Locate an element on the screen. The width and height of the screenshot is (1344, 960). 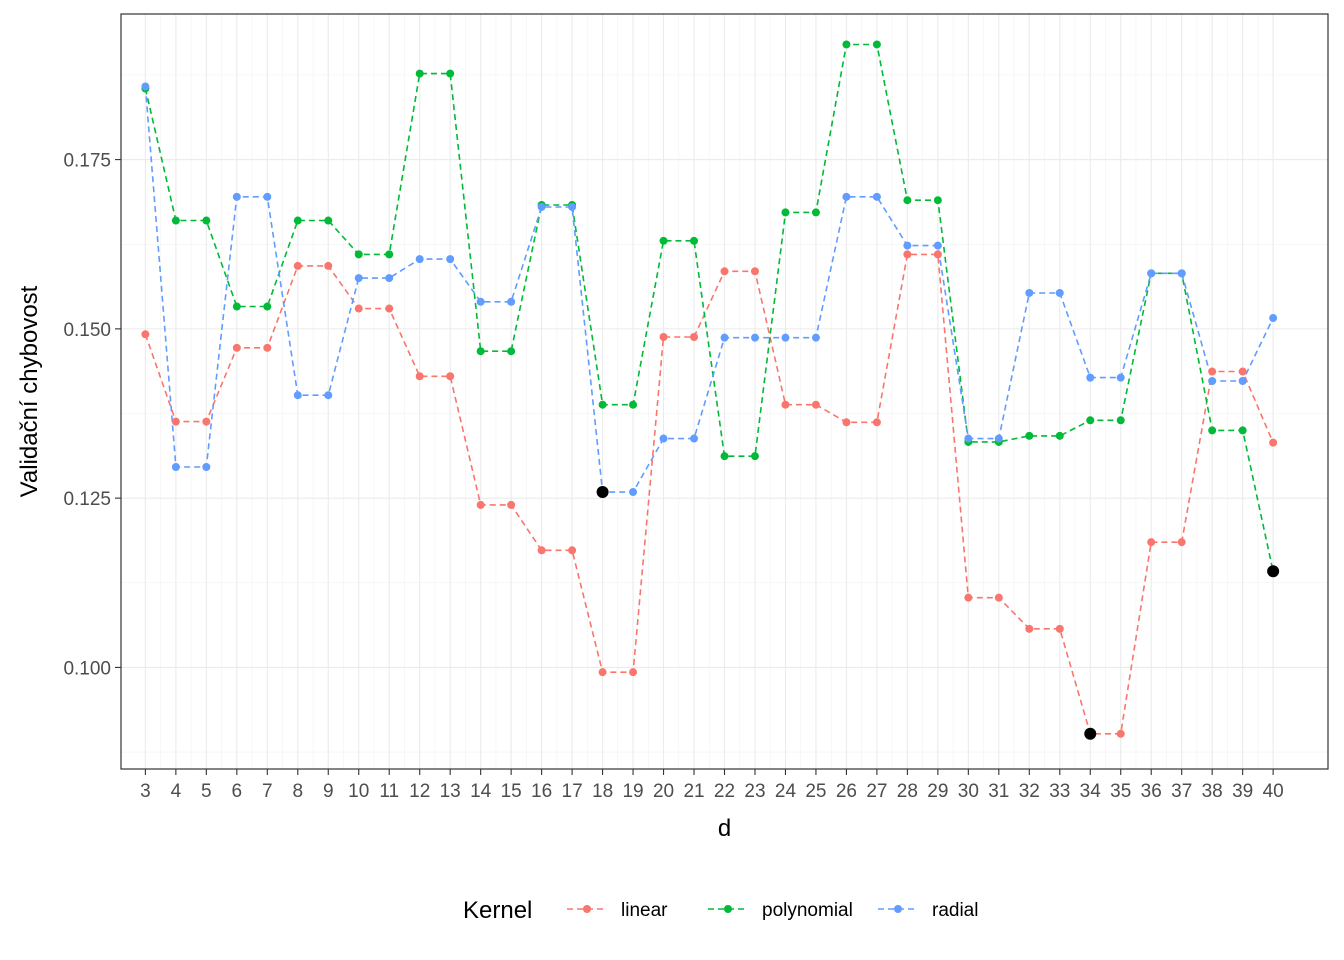
legend-title: Kernel is located at coordinates (497, 910).